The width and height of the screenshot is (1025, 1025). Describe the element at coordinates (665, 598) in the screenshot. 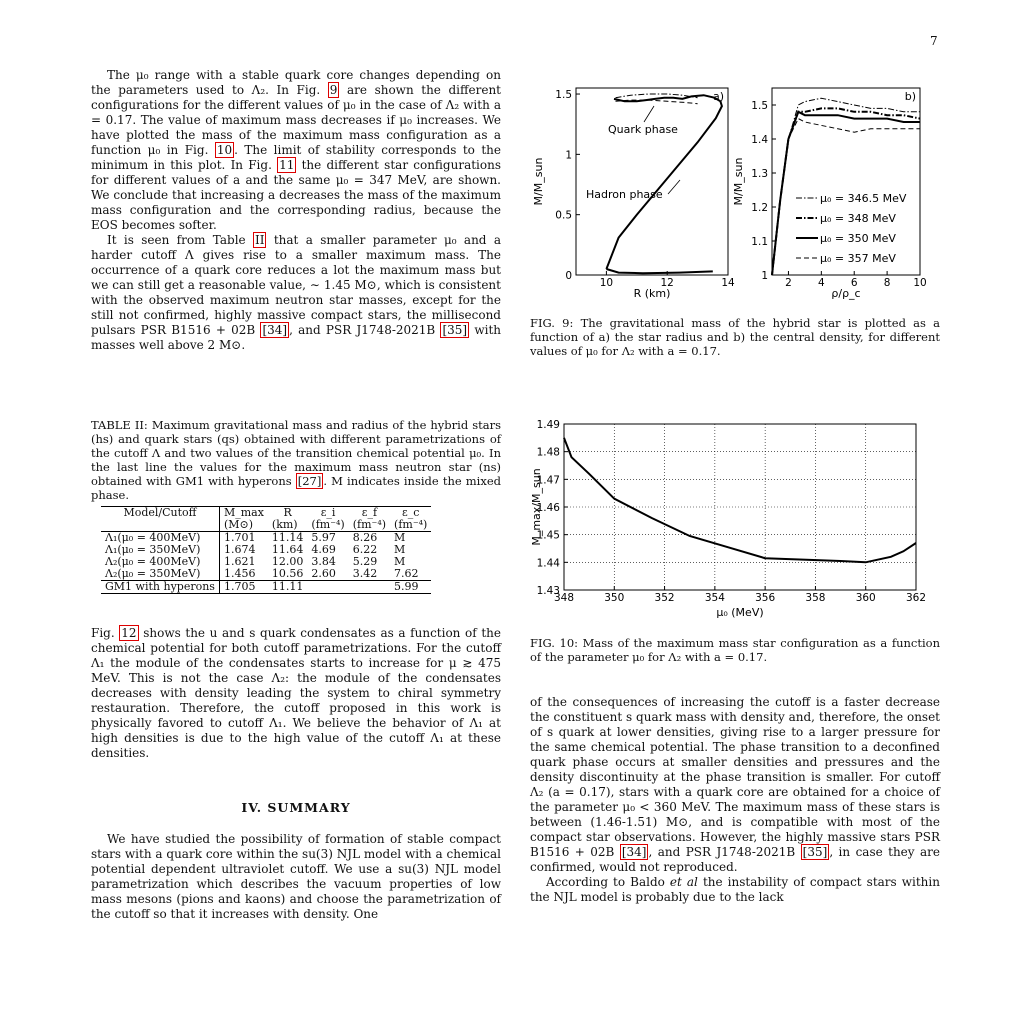

I see `x-tick-label: 352` at that location.